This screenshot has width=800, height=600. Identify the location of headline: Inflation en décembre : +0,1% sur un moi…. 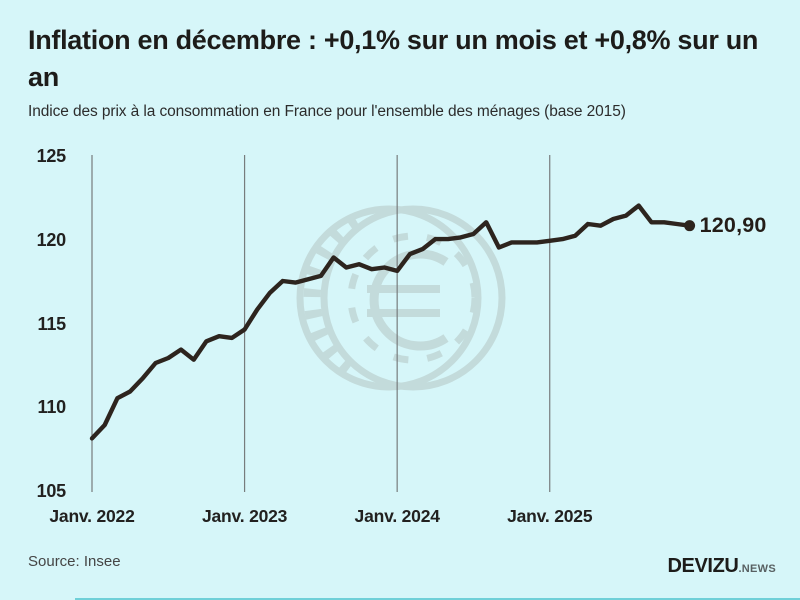
(393, 58).